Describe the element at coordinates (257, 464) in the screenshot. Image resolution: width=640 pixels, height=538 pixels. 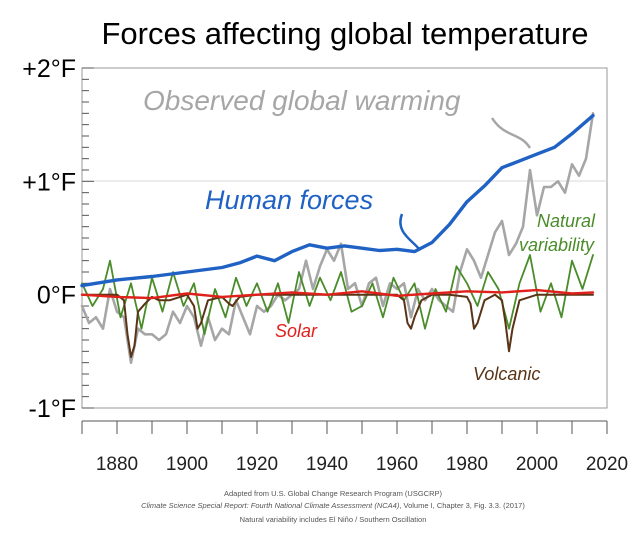
I see `x-tick-label: 1920` at that location.